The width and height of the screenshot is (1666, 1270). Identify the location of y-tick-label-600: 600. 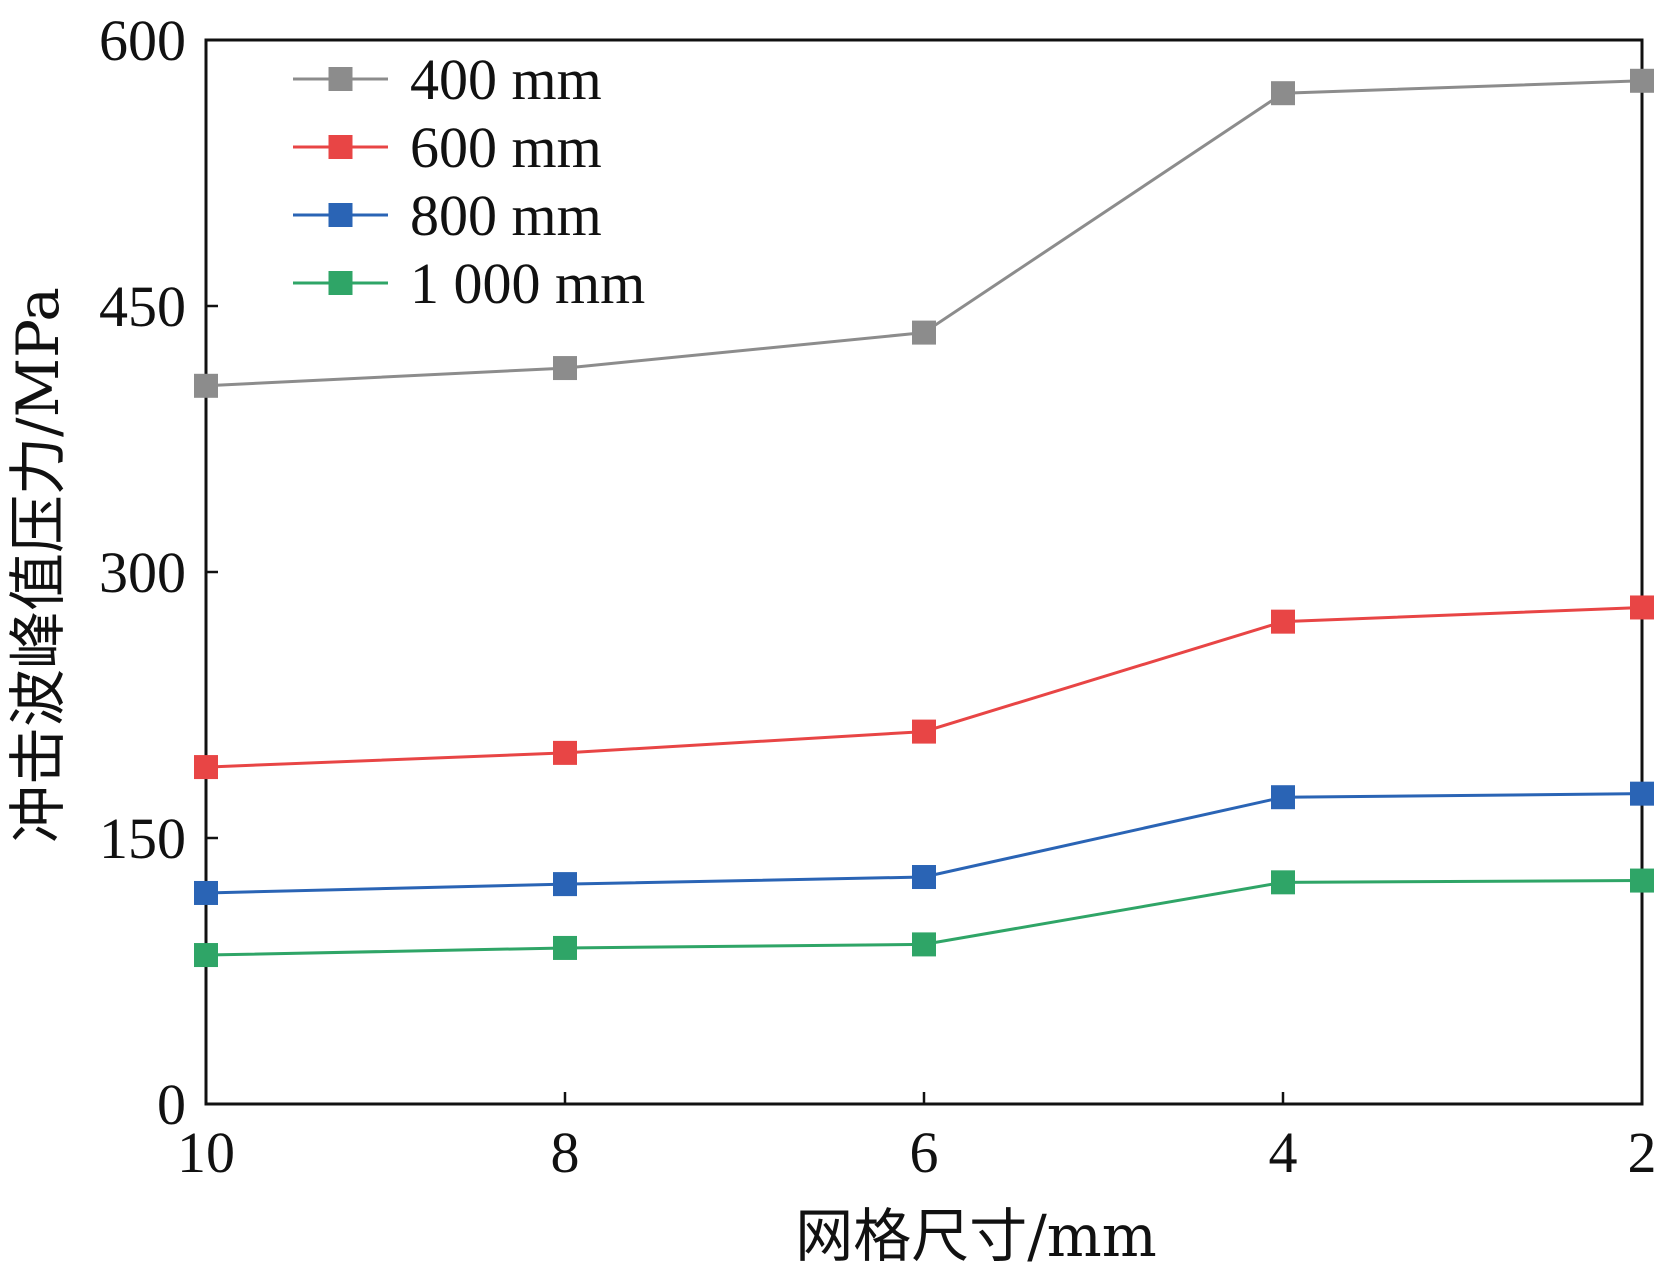
(142, 40).